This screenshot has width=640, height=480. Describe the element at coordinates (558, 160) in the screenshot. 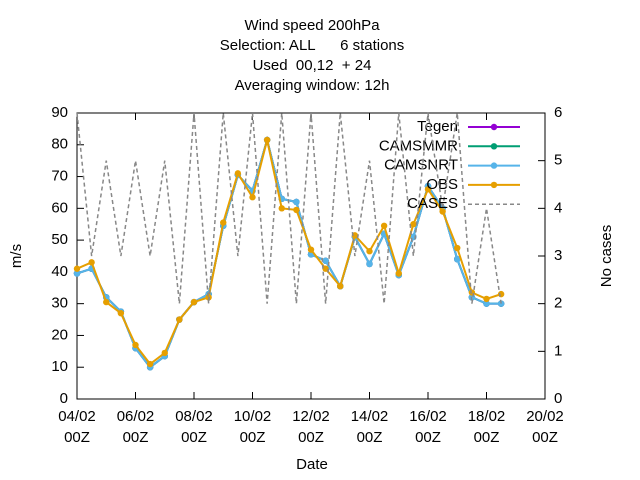

I see `y2-tick-label: 5` at that location.